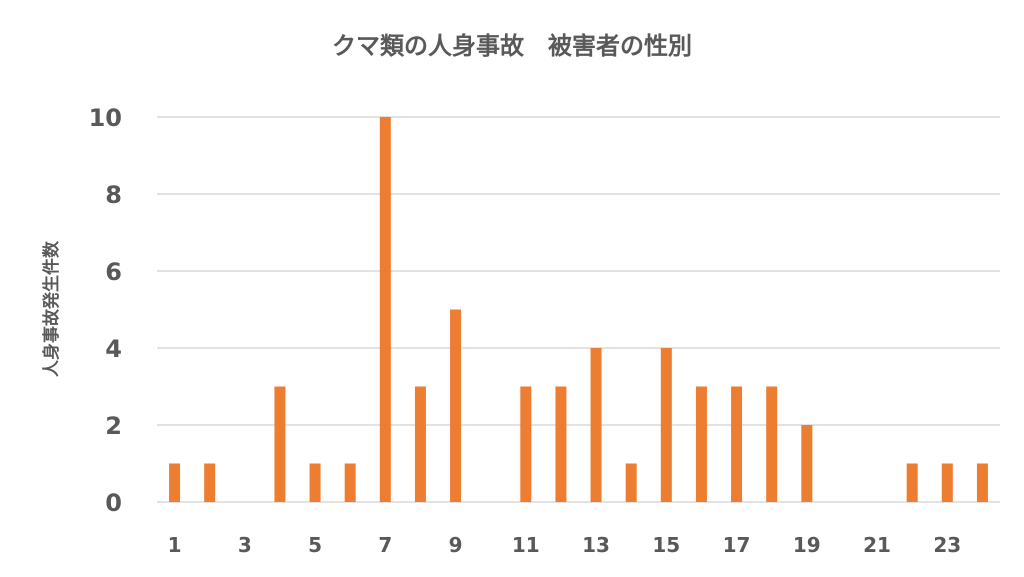 The height and width of the screenshot is (577, 1024). What do you see at coordinates (596, 545) in the screenshot?
I see `x-tick-label: 13` at bounding box center [596, 545].